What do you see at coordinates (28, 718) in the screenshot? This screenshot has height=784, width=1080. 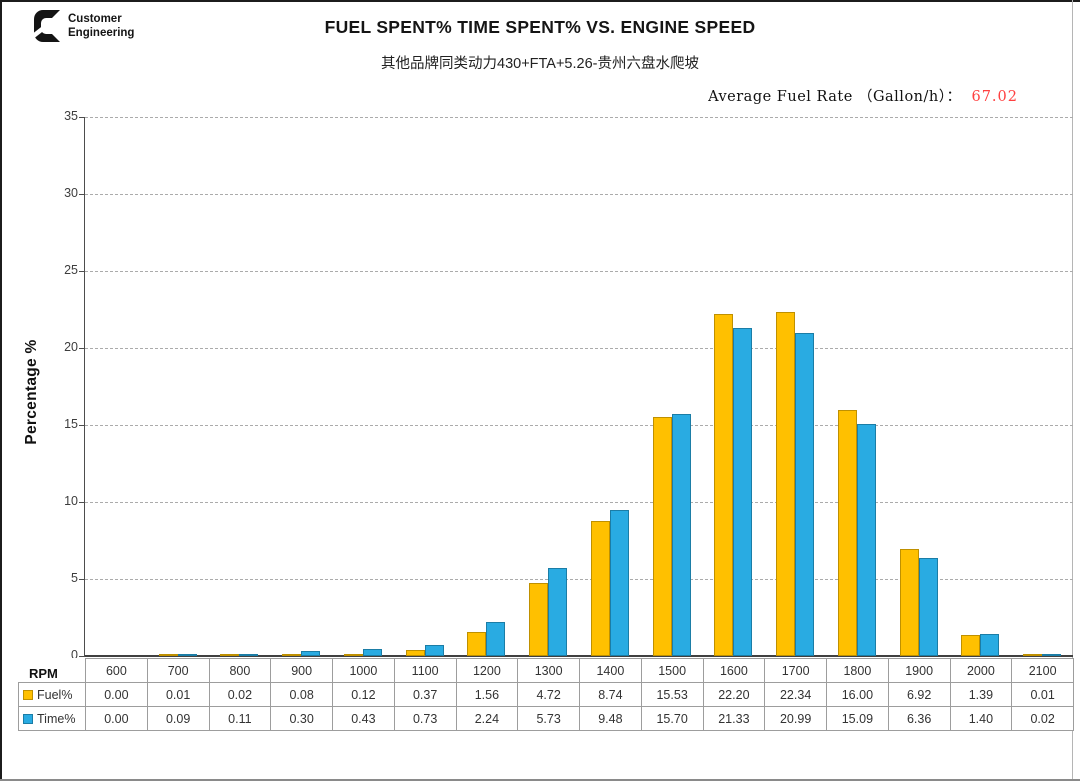 I see `time-legend-swatch-icon` at bounding box center [28, 718].